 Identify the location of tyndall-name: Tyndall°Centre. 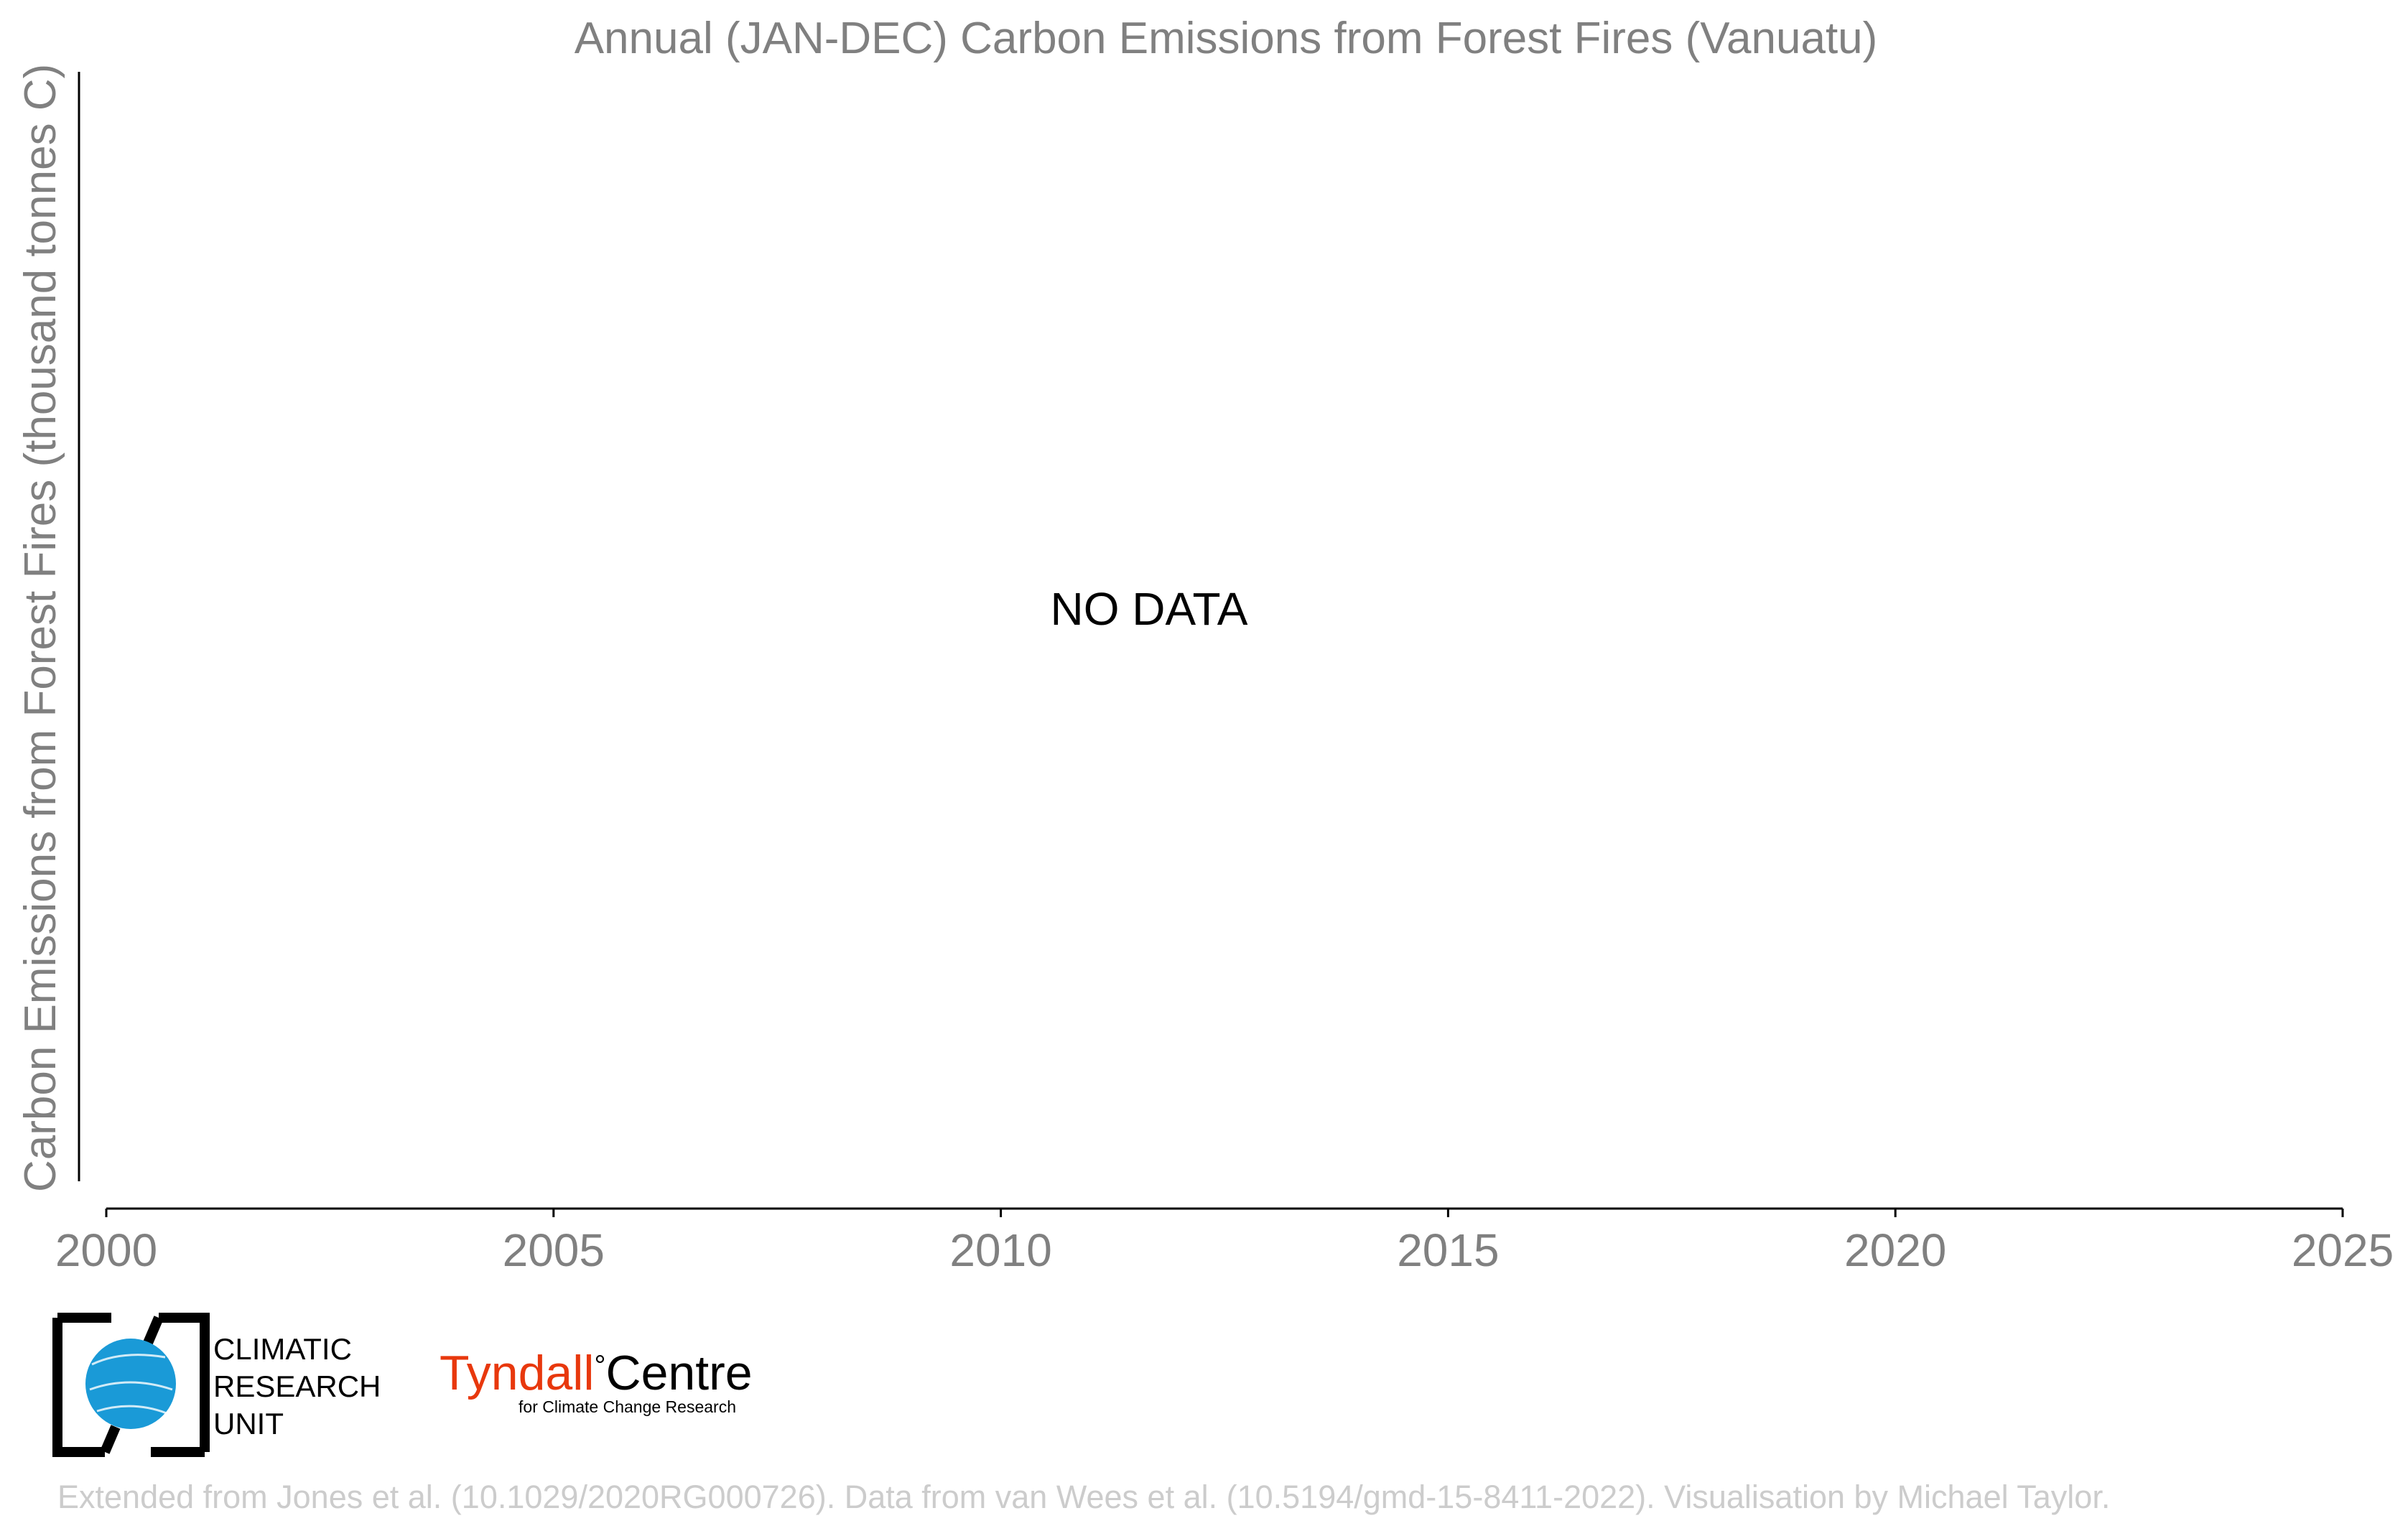
(597, 1373).